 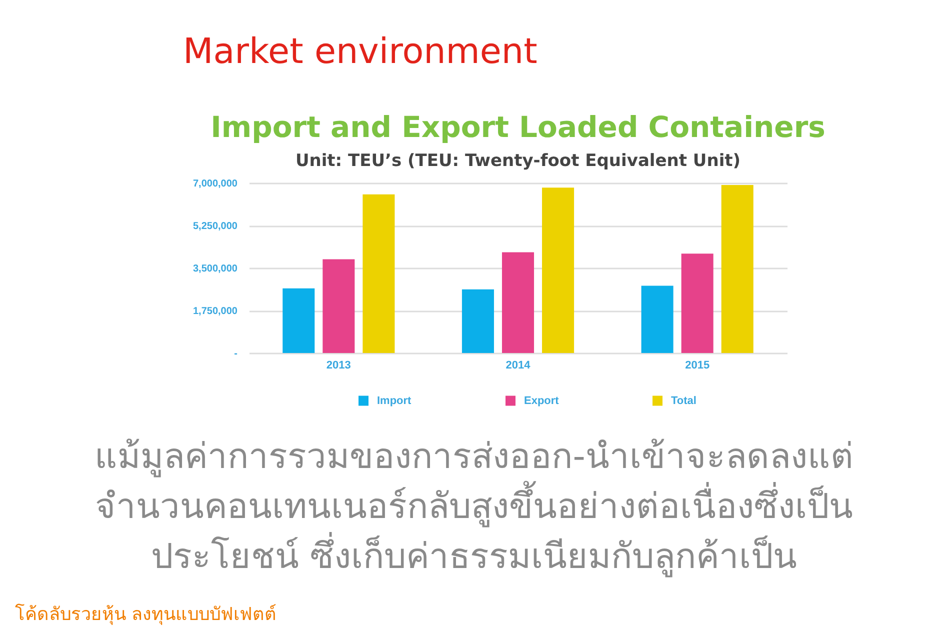 What do you see at coordinates (394, 400) in the screenshot?
I see `legend-label: Import` at bounding box center [394, 400].